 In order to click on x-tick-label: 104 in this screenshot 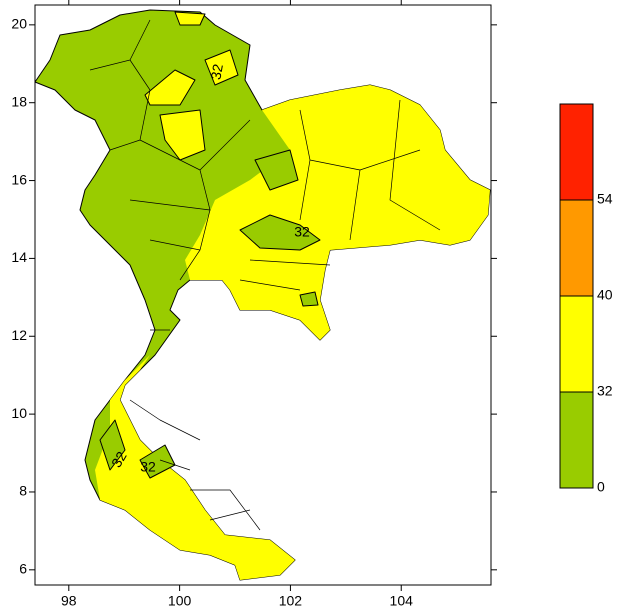, I will do `click(402, 601)`.